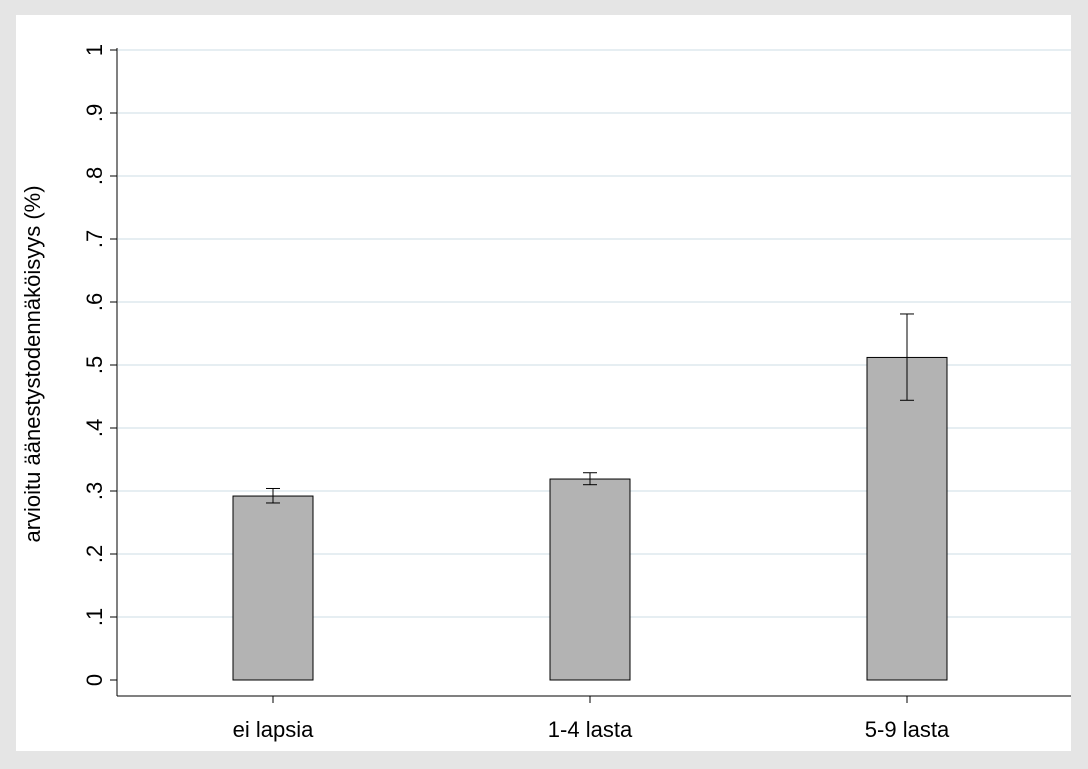 The image size is (1088, 769). Describe the element at coordinates (94, 617) in the screenshot. I see `y-tick-label: .1` at that location.